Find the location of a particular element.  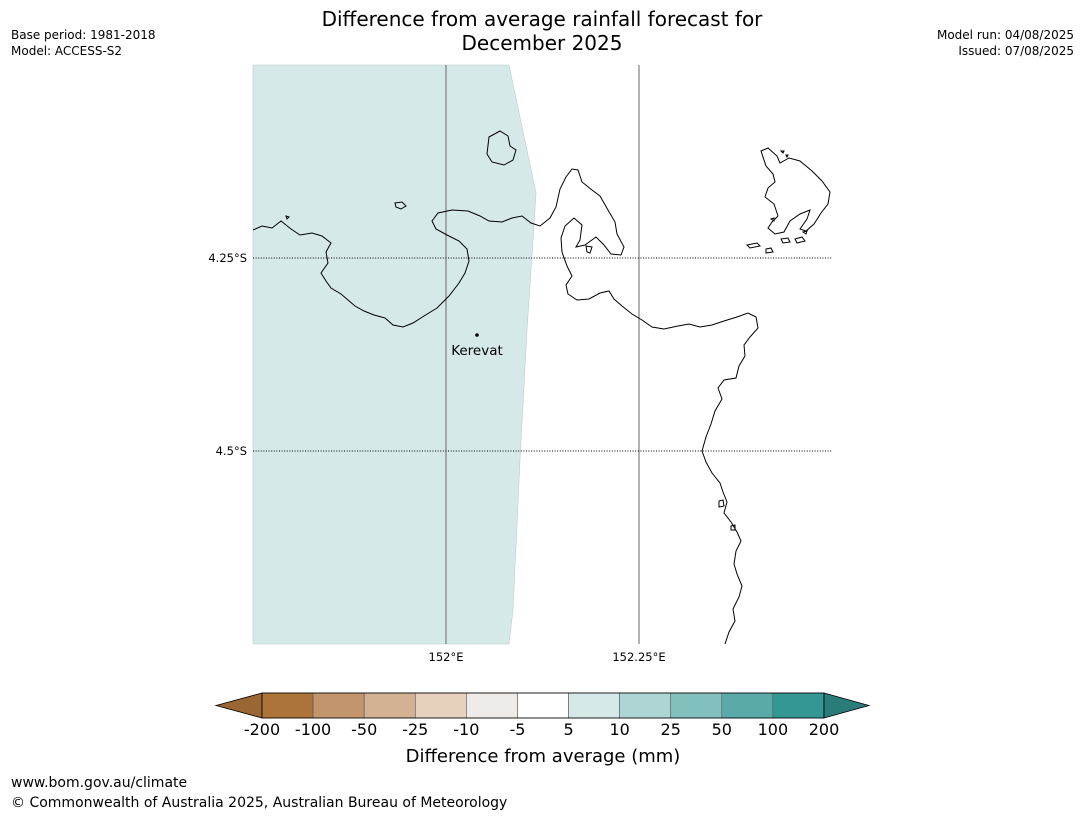

island-north is located at coordinates (501, 148).